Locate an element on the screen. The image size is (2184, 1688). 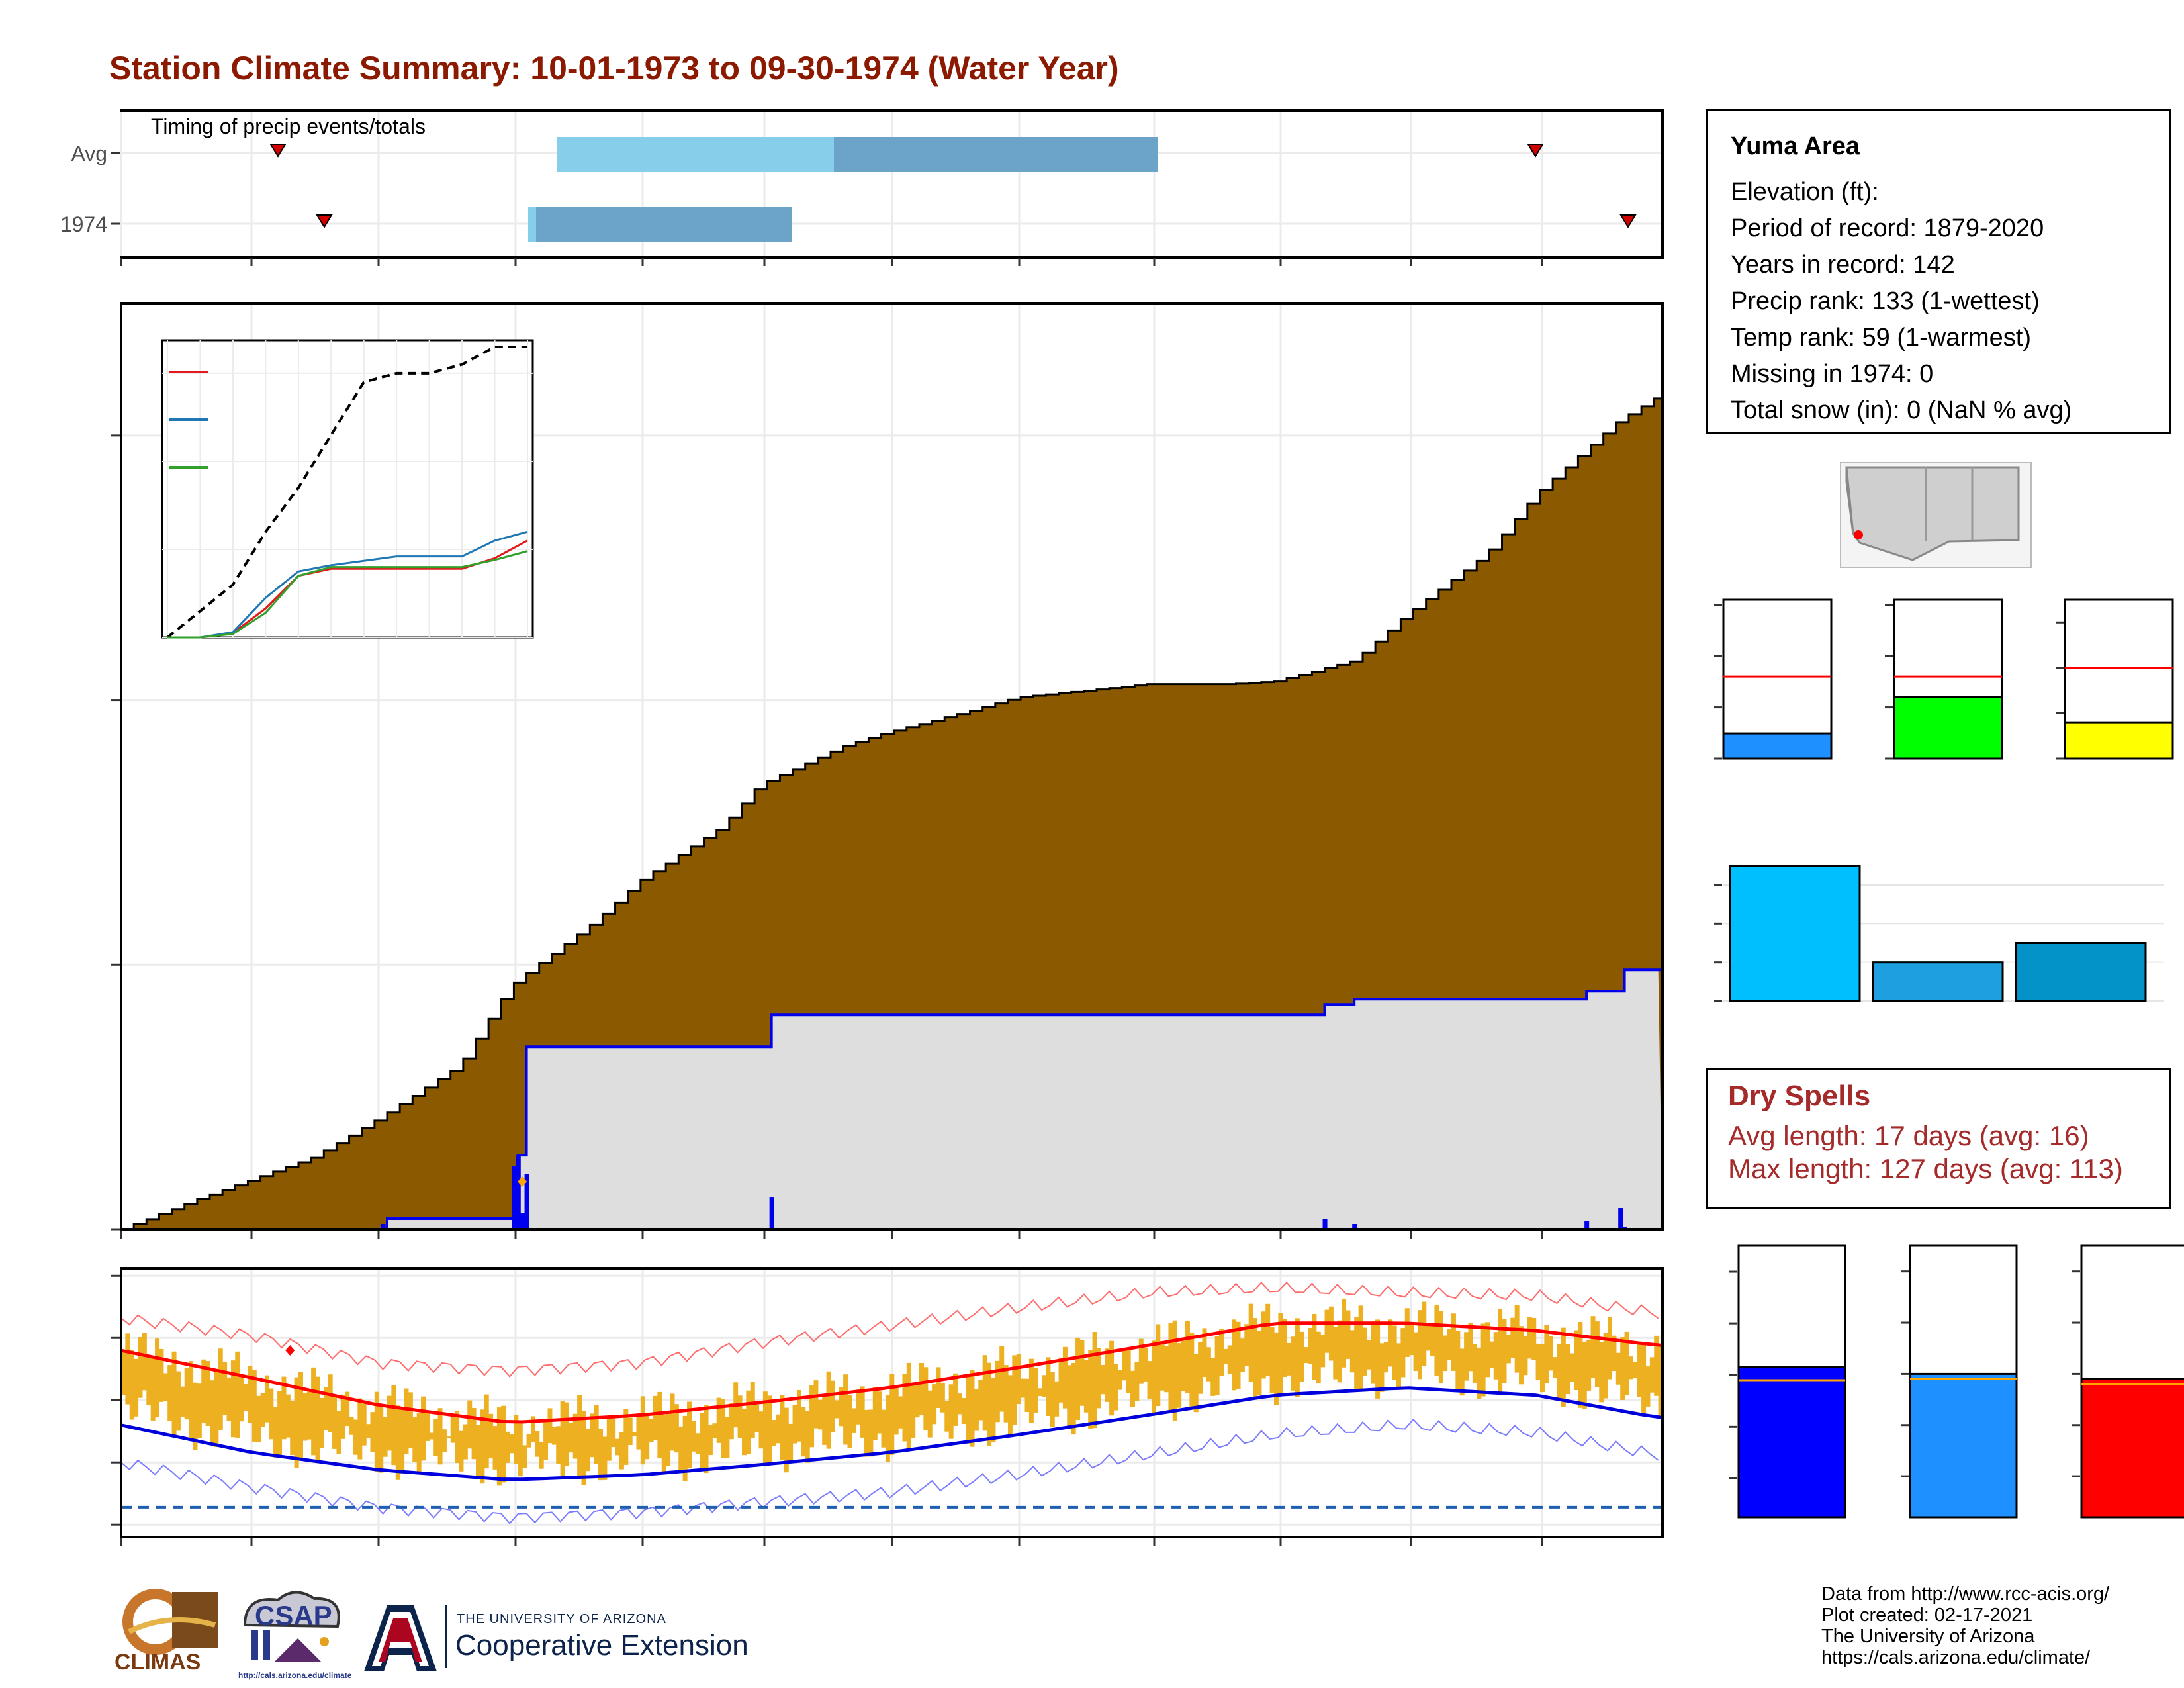
mini-frame is located at coordinates (1777, 679).